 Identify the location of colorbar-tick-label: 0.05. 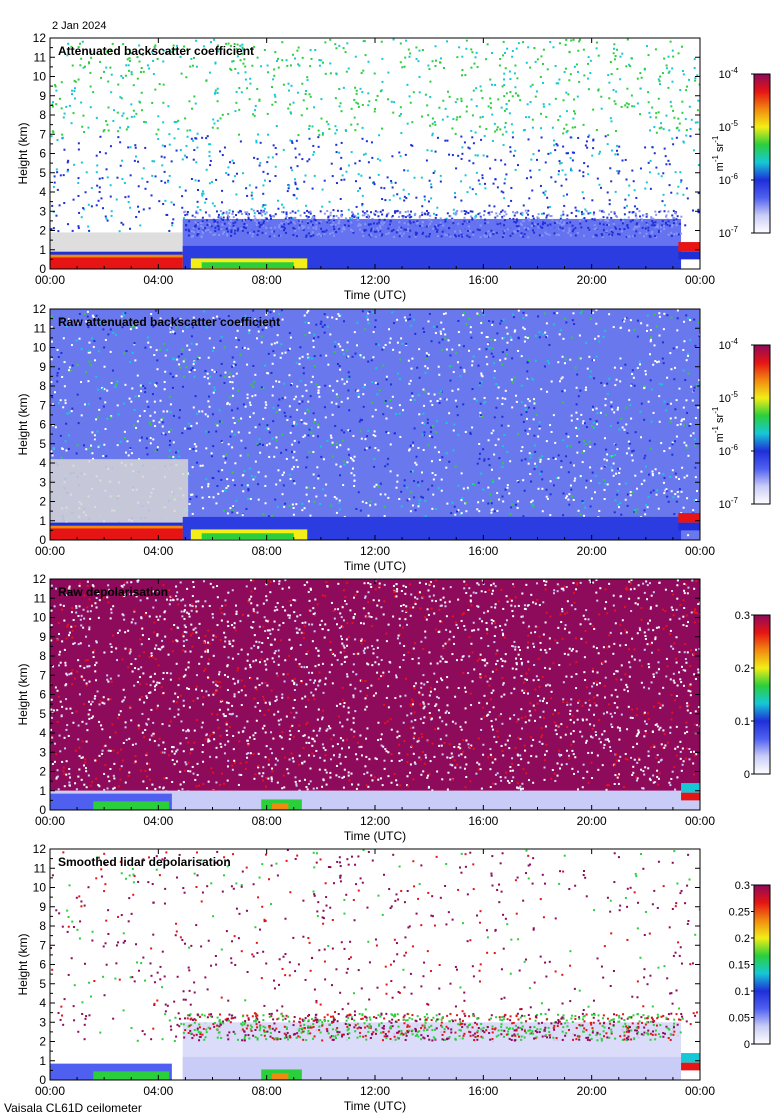
(739, 1019).